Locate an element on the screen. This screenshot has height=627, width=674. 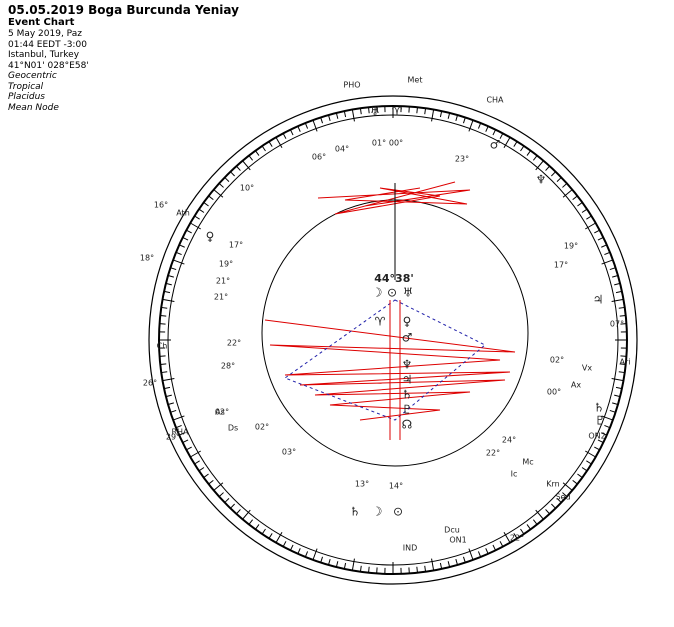
chart-label: 21° is located at coordinates (223, 281).